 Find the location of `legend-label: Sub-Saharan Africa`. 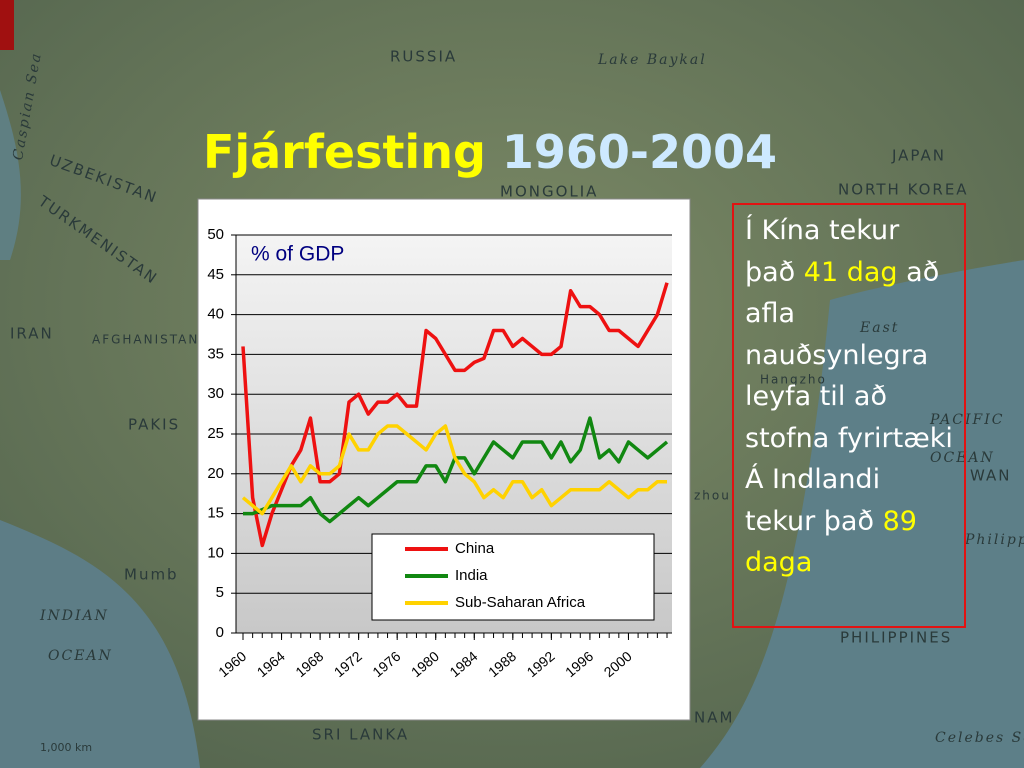

legend-label: Sub-Saharan Africa is located at coordinates (520, 602).